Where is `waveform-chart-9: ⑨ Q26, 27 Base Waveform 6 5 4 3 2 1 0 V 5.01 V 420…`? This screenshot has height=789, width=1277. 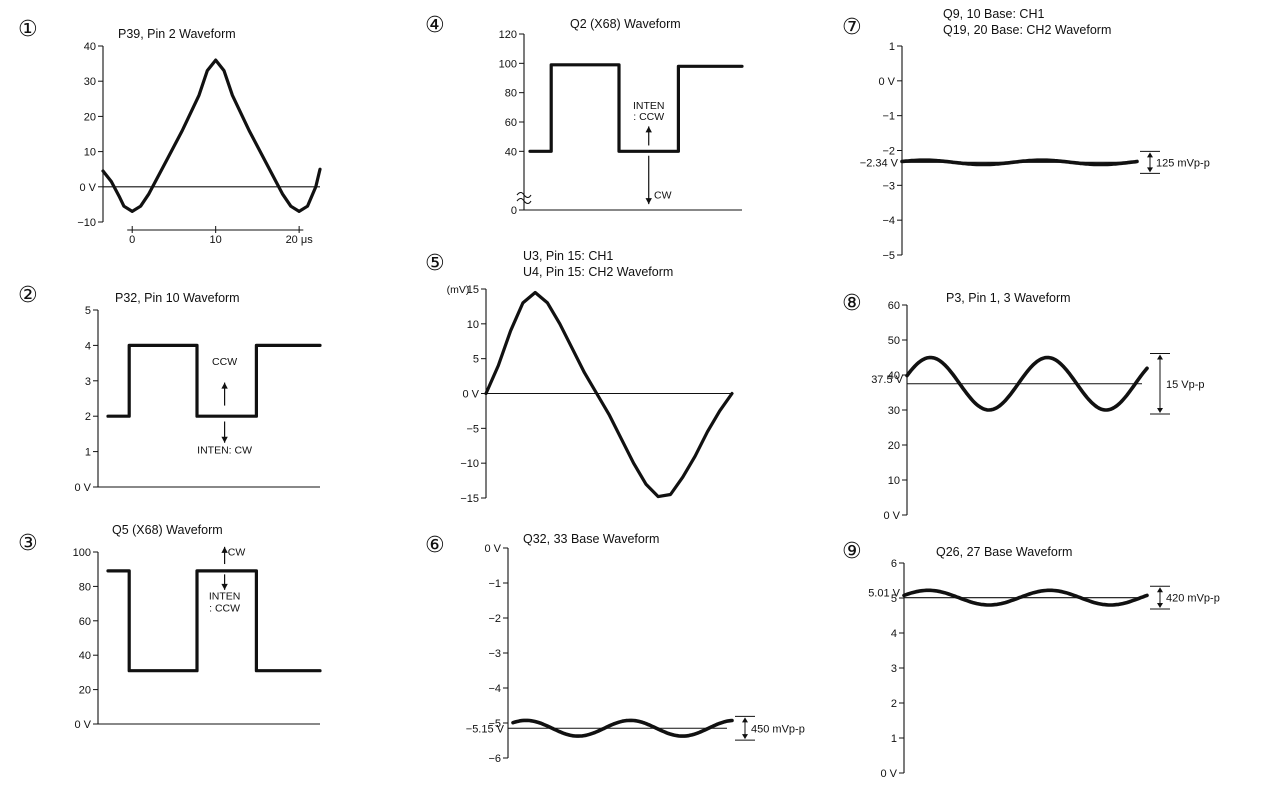
waveform-chart-9: ⑨ Q26, 27 Base Waveform 6 5 4 3 2 1 0 V 5.01 V 420… is located at coordinates (1031, 659).